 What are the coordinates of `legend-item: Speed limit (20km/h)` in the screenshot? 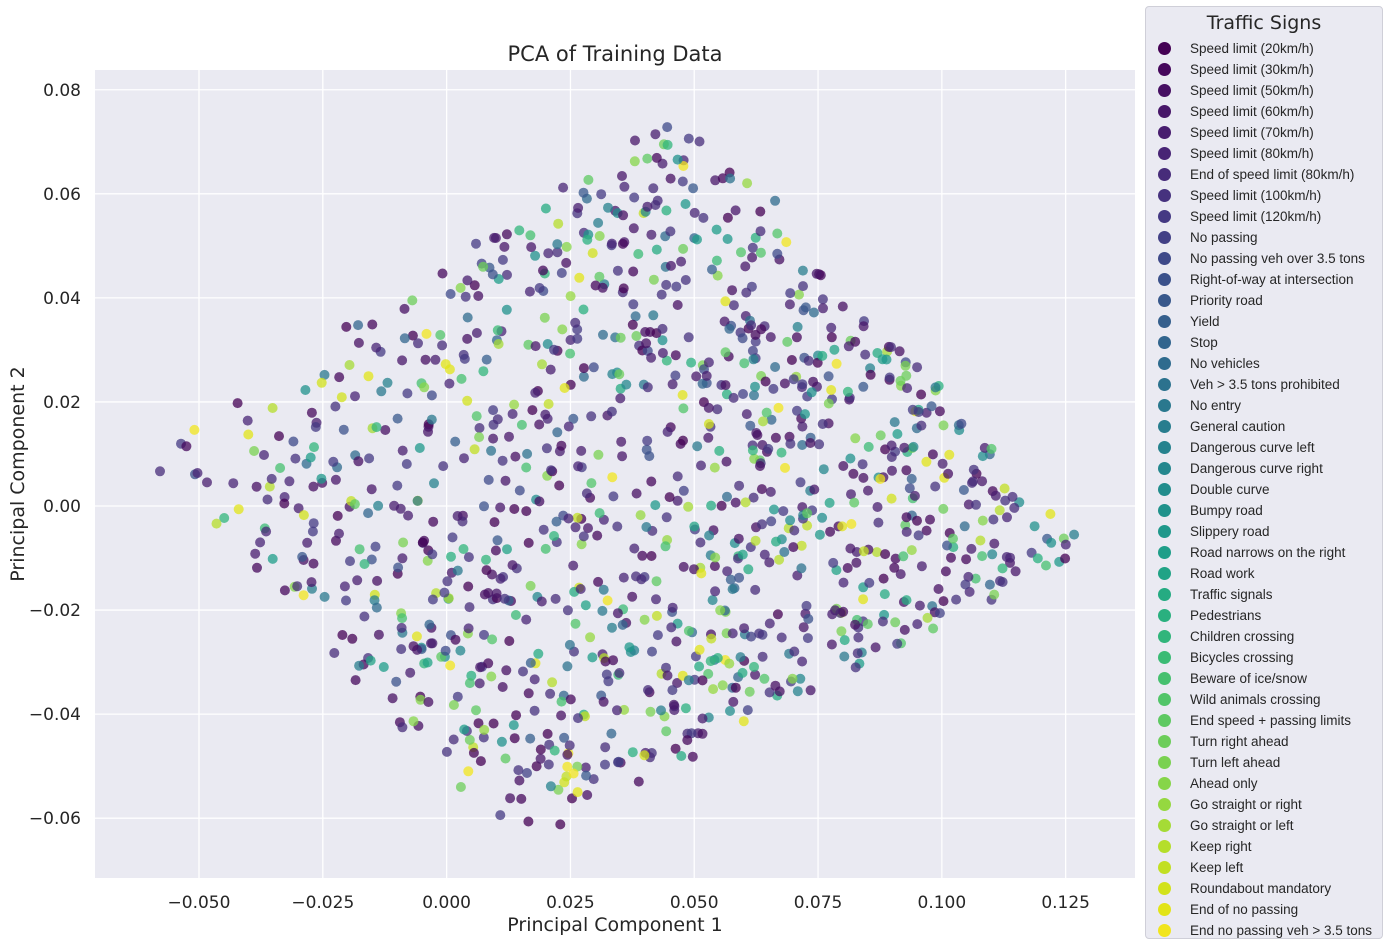 It's located at (1270, 48).